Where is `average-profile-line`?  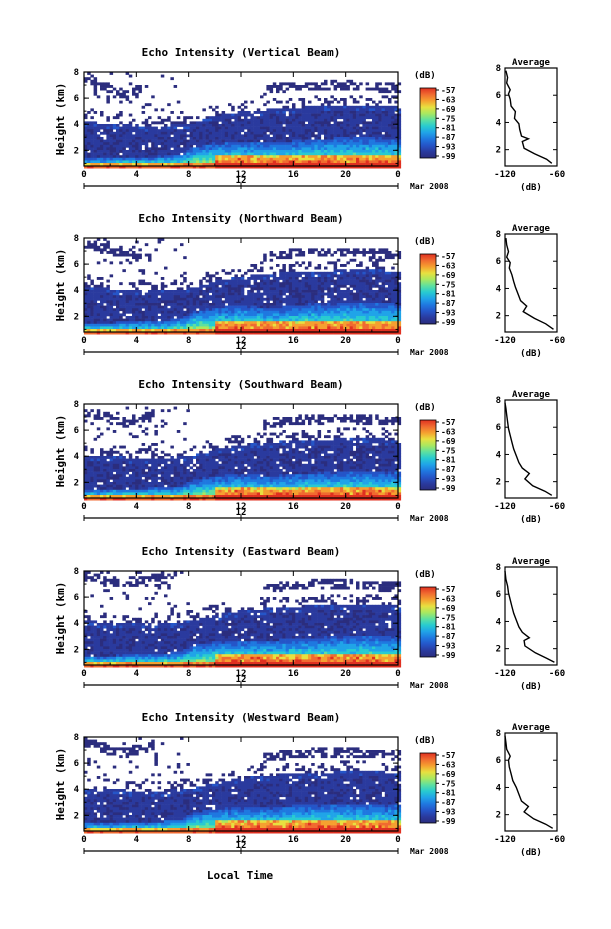
average-profile-line is located at coordinates (529, 117).